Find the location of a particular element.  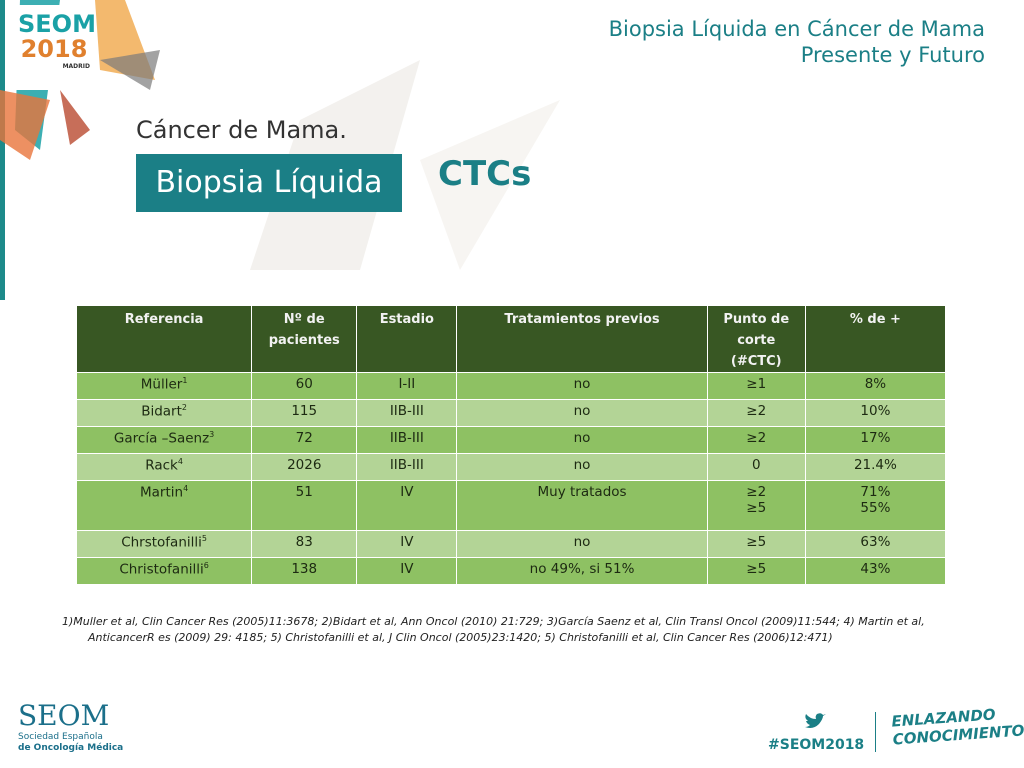

table-cell: Christofanilli6 is located at coordinates (164, 571).